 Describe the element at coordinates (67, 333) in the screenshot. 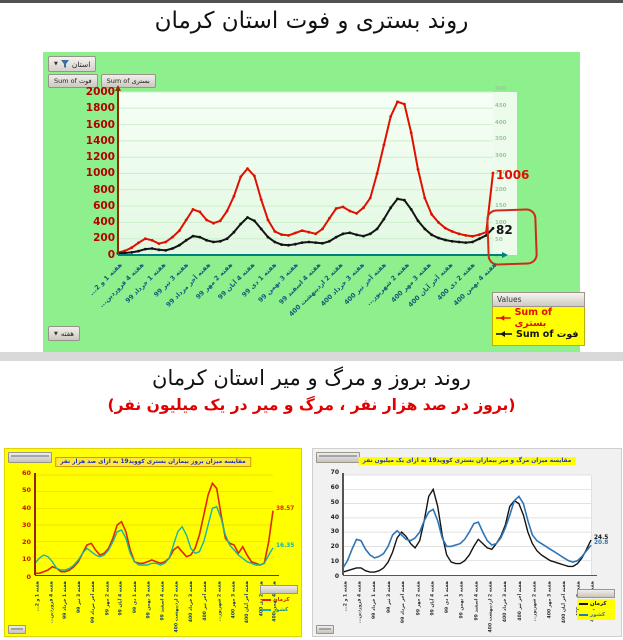

I see `week-filter-label: هفته` at that location.